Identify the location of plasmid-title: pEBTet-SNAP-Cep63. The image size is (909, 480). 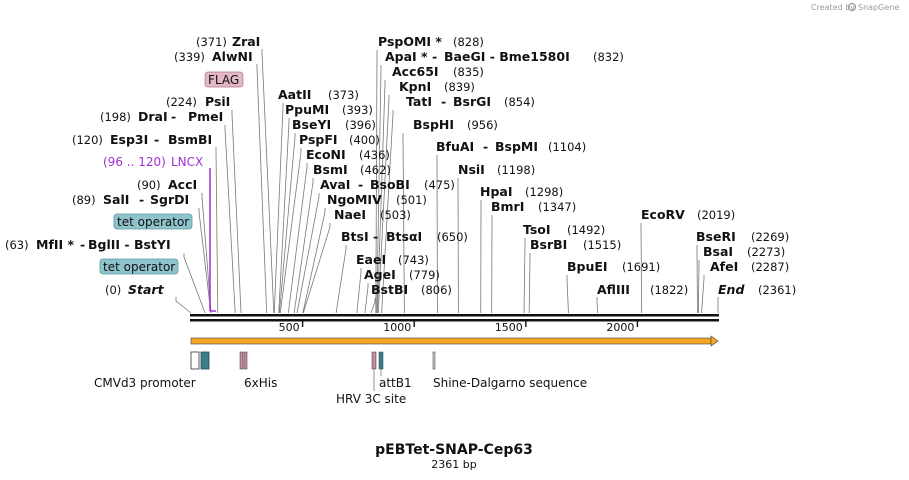
(454, 450).